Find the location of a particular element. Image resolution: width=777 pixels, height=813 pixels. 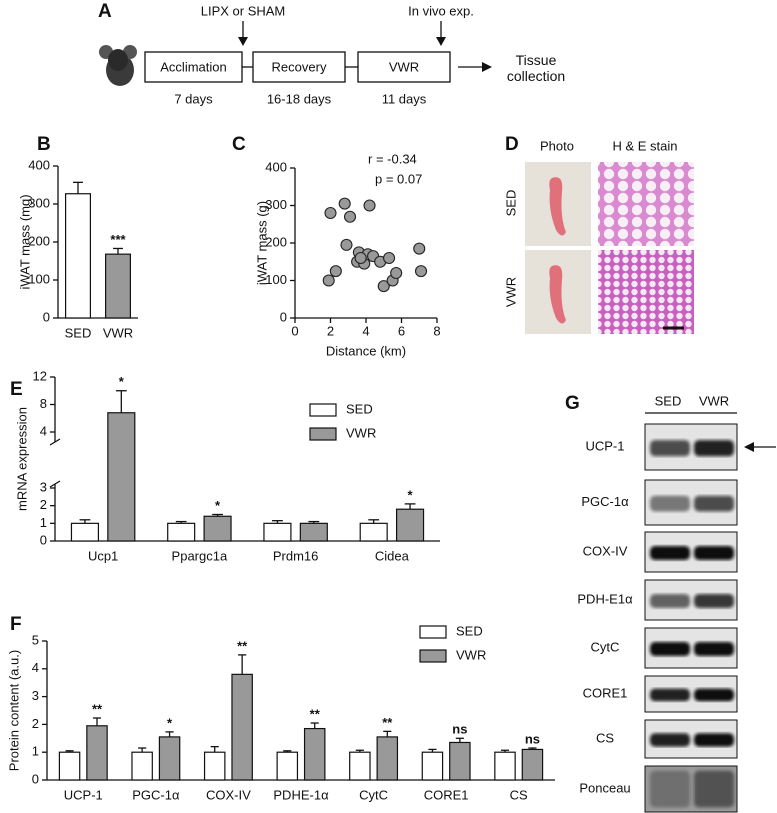

y-axis-label: iWAT mass (mg) is located at coordinates (24, 241).